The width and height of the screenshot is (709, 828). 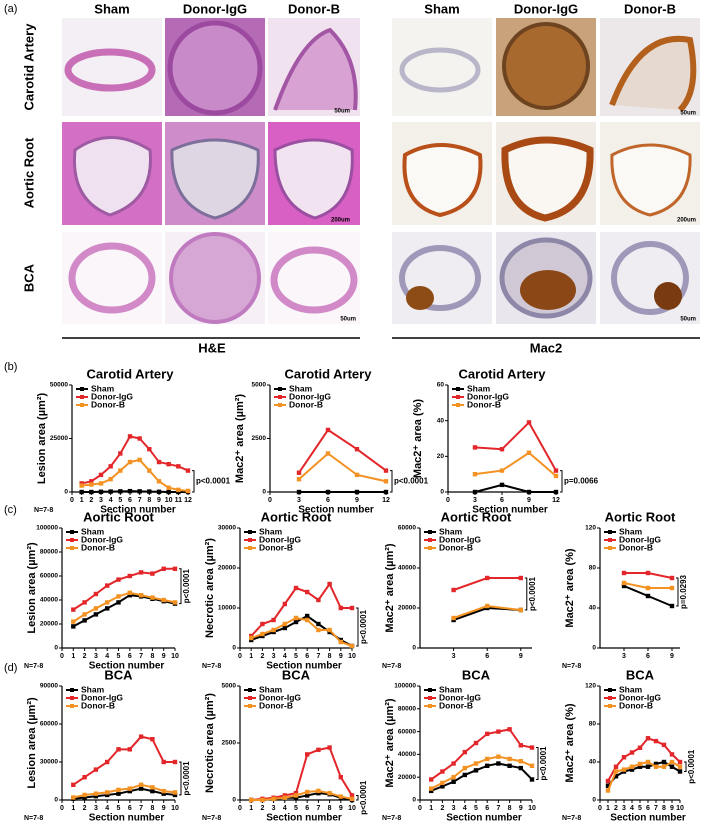 I want to click on chart-title: Aortic Root, so click(x=476, y=516).